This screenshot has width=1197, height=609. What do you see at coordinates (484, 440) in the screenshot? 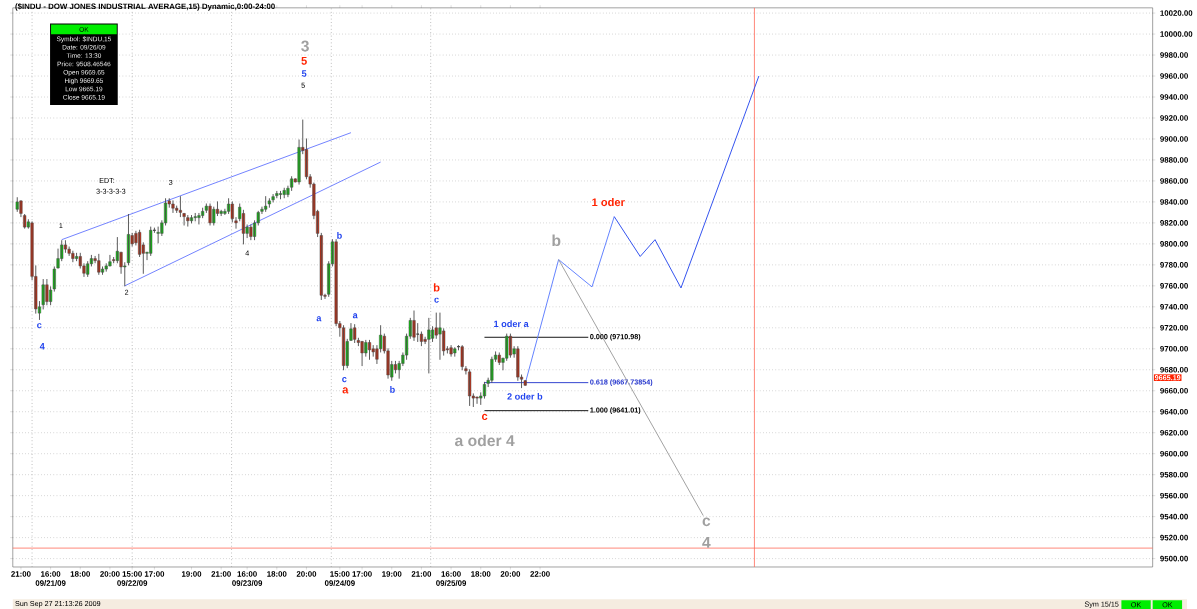
I see `annotation: a oder 4` at bounding box center [484, 440].